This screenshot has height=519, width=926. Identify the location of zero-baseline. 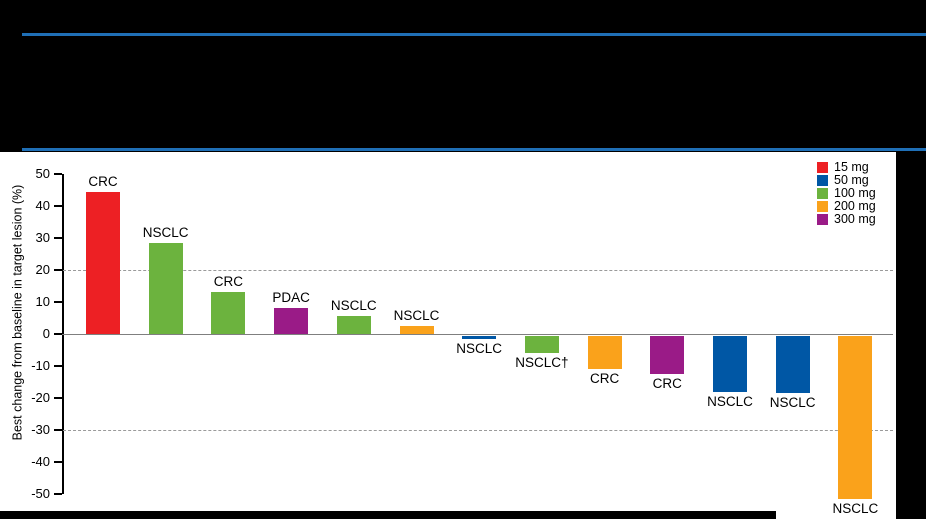
(477, 334).